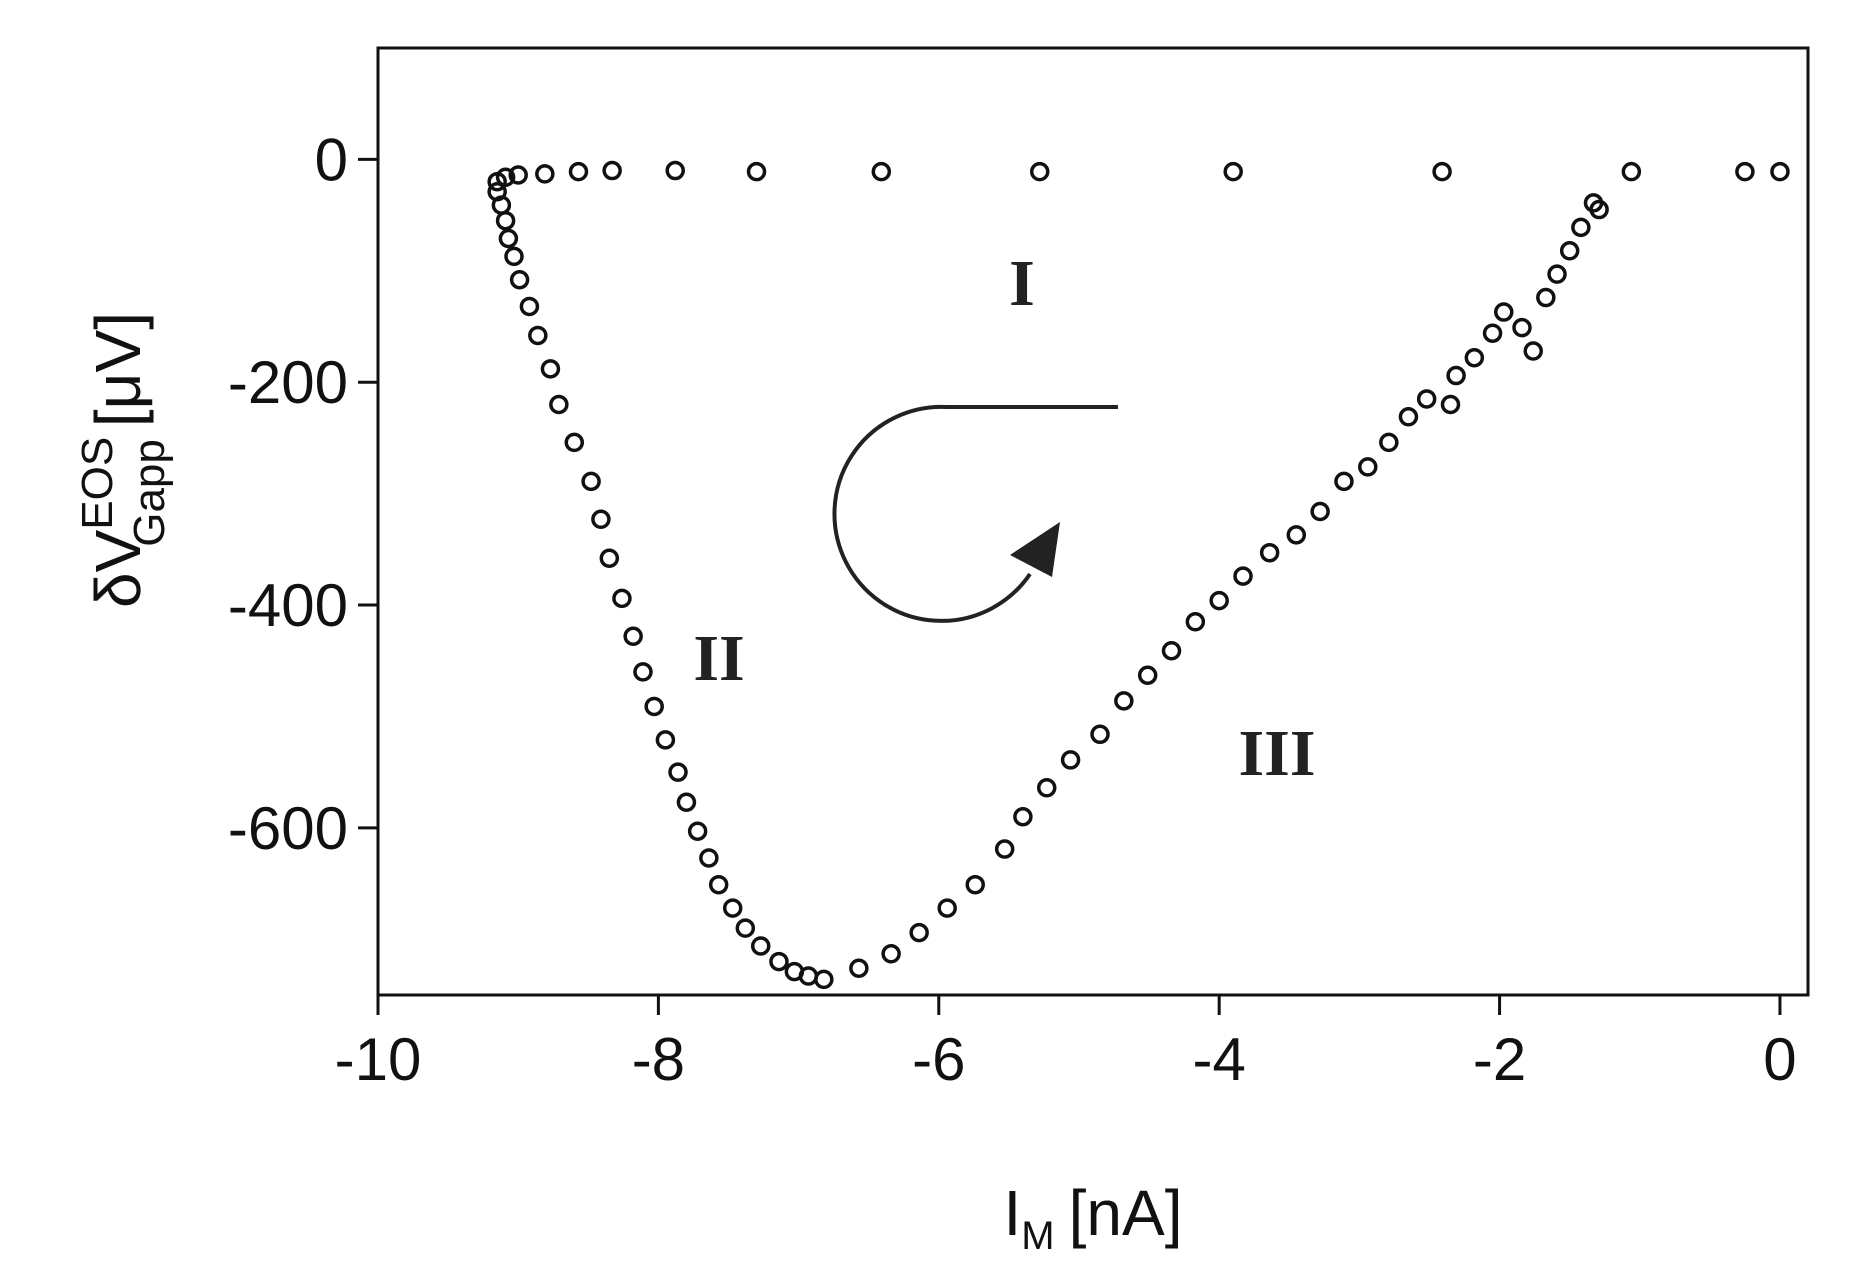 This screenshot has width=1853, height=1283. I want to click on x-tick-label: -6, so click(938, 1059).